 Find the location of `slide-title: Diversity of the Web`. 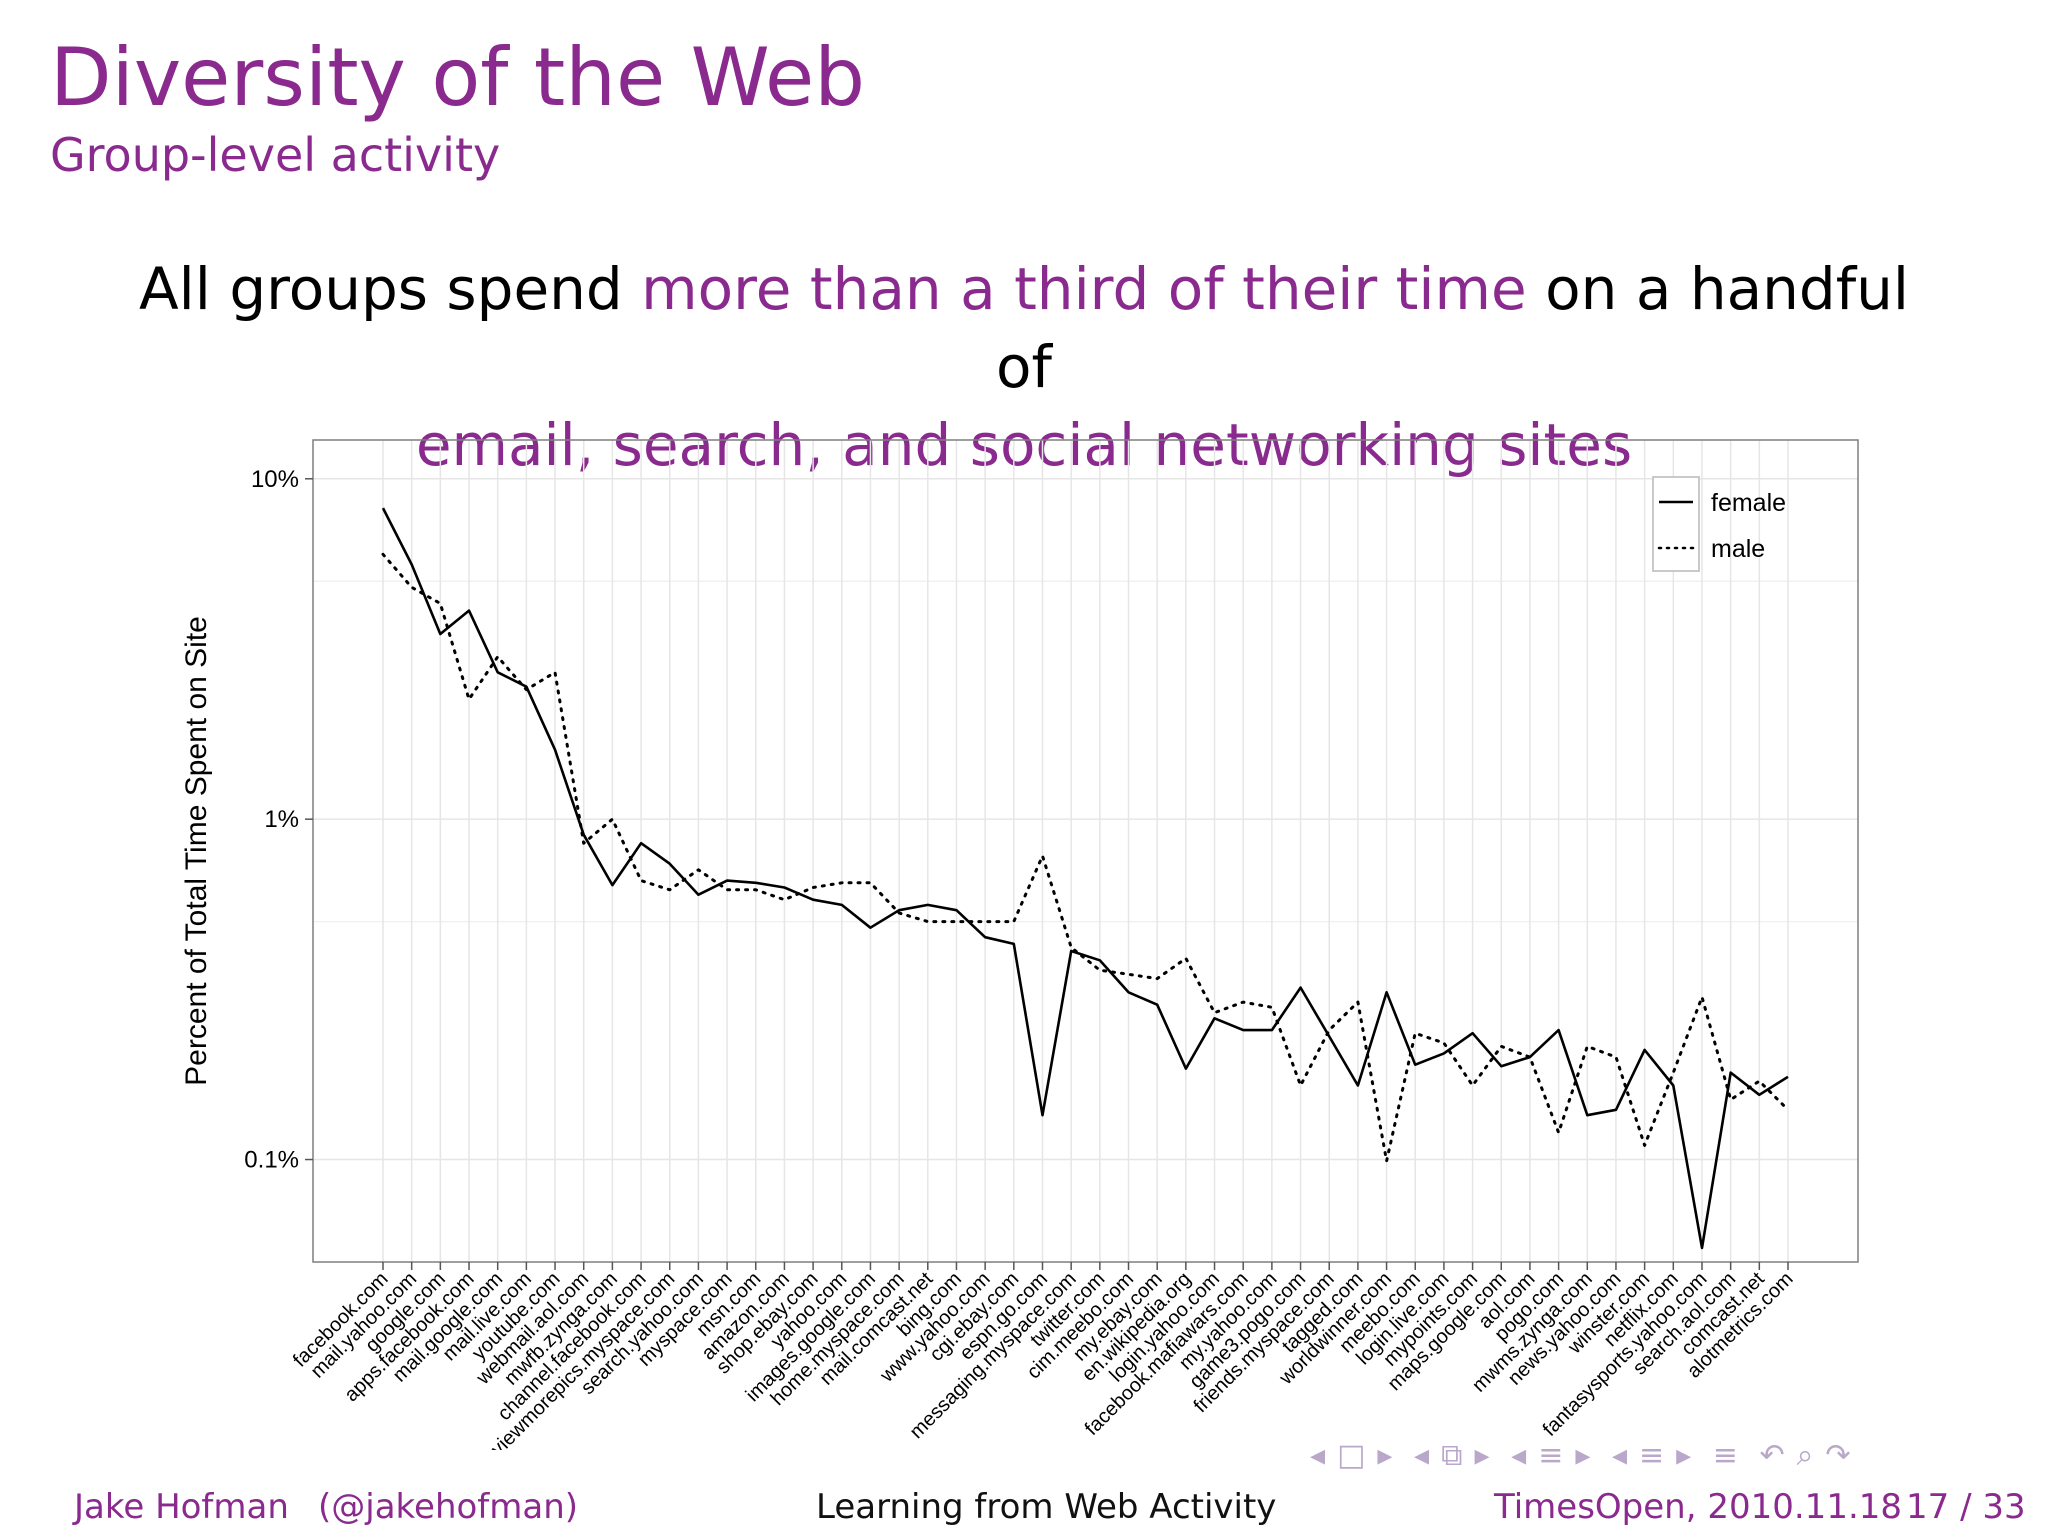

slide-title: Diversity of the Web is located at coordinates (457, 77).